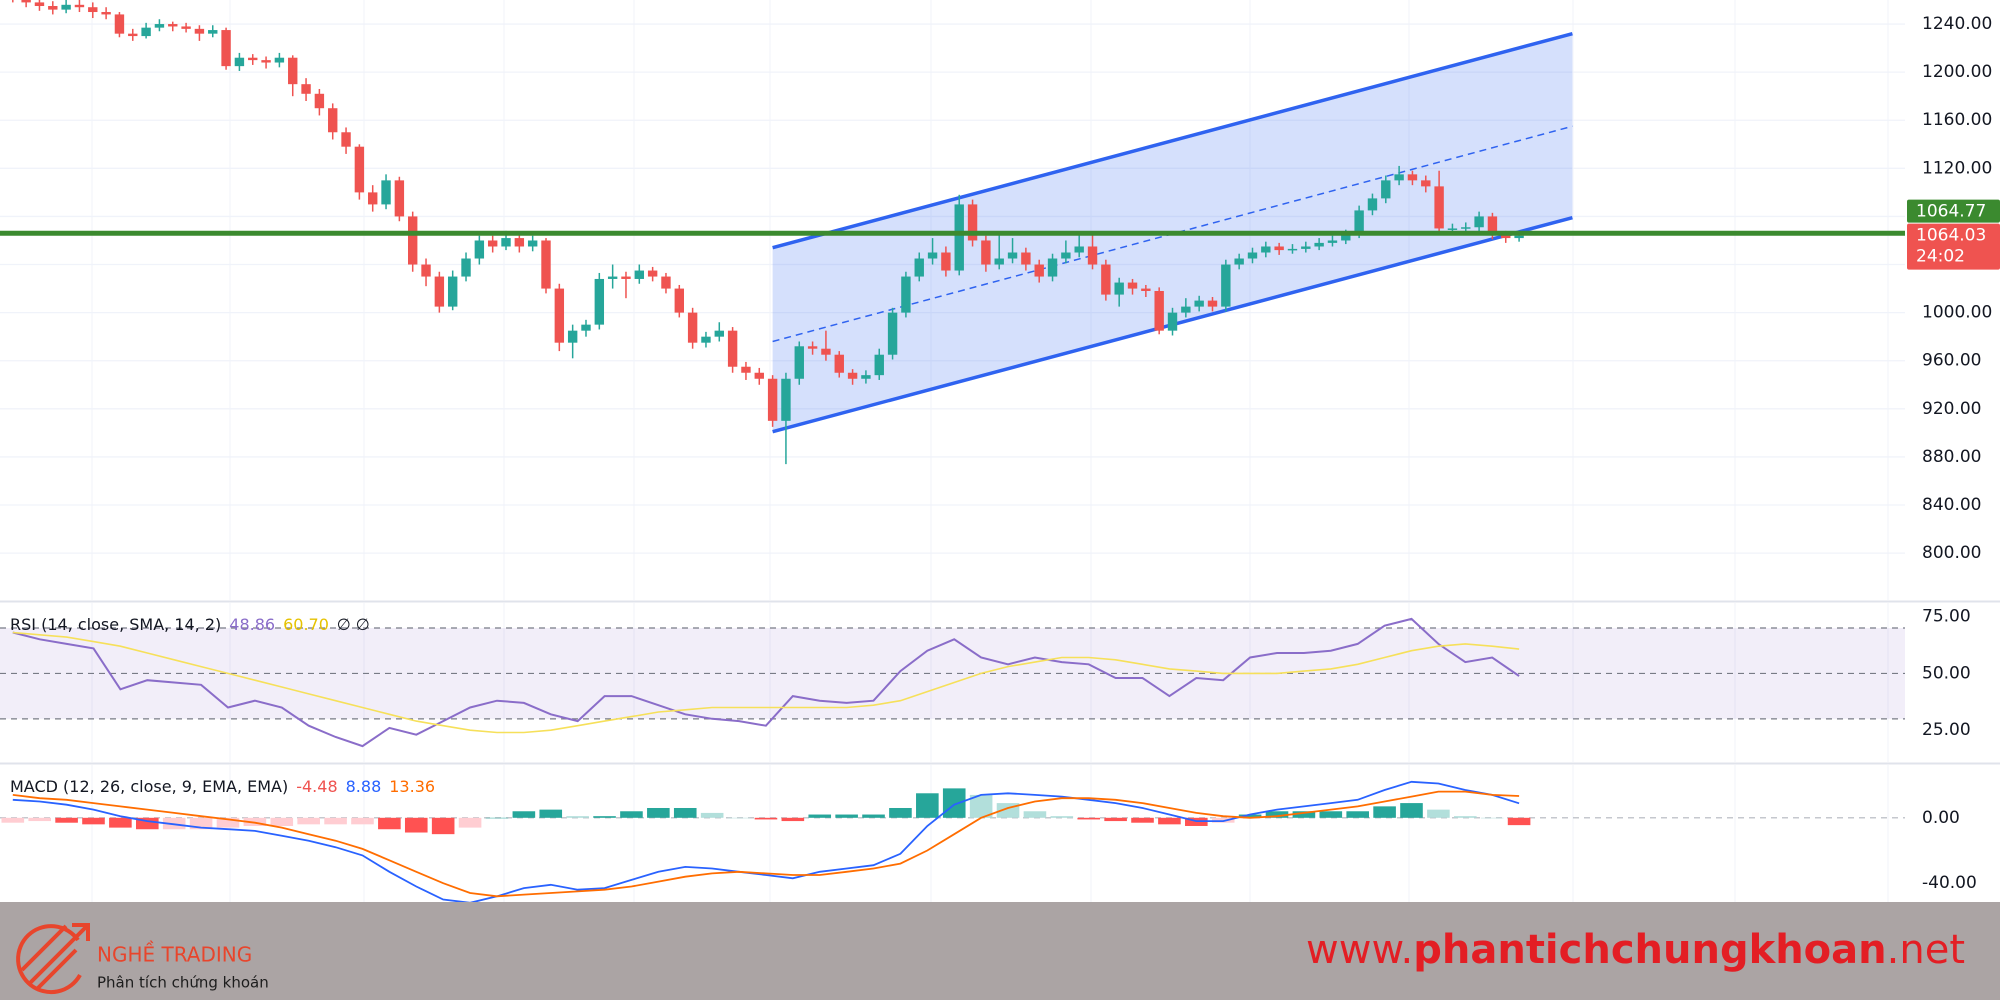 Image resolution: width=2000 pixels, height=1000 pixels. I want to click on indicator-title: MACD (12, 26, close, 9, EMA, EMA), so click(149, 786).